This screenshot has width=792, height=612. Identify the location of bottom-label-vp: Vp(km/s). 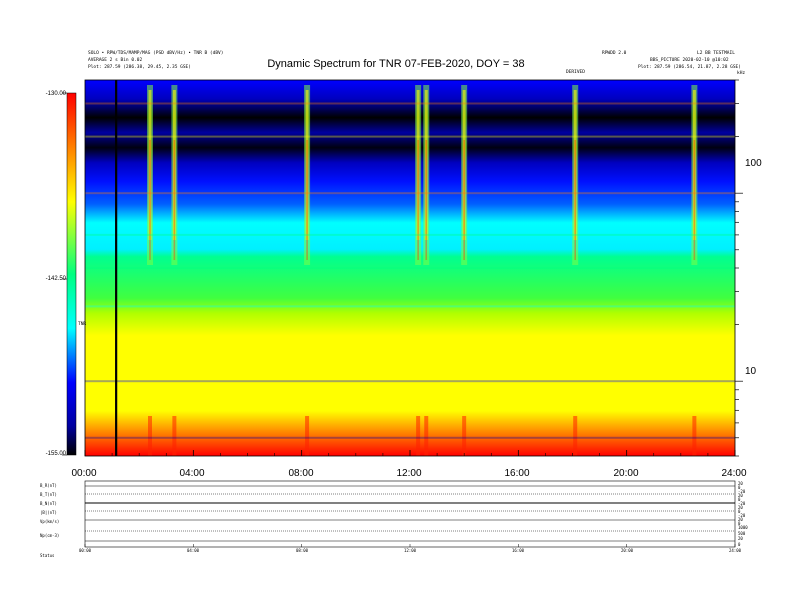
(50, 521).